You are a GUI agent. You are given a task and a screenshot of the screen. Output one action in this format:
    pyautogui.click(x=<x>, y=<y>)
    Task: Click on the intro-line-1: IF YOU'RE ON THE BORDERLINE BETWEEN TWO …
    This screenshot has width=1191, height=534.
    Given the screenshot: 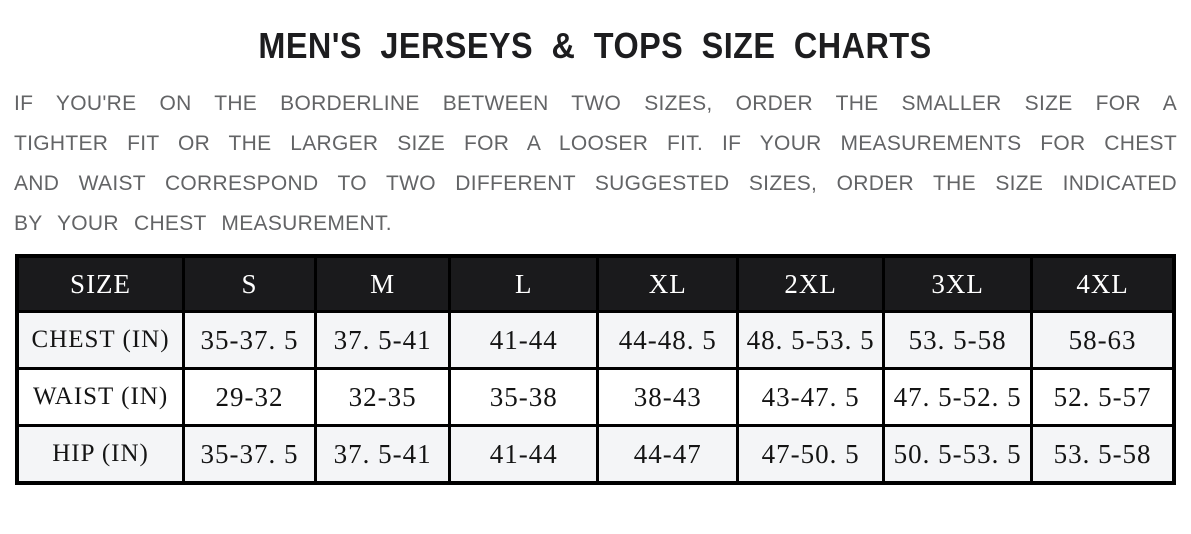 What is the action you would take?
    pyautogui.click(x=595, y=103)
    